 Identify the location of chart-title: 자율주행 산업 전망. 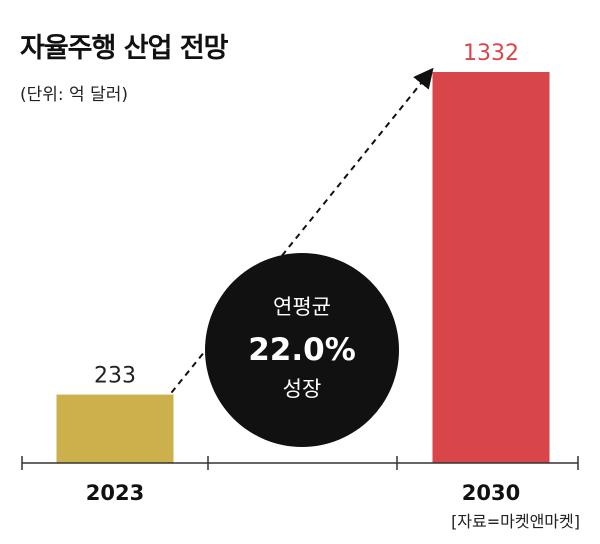
(124, 48).